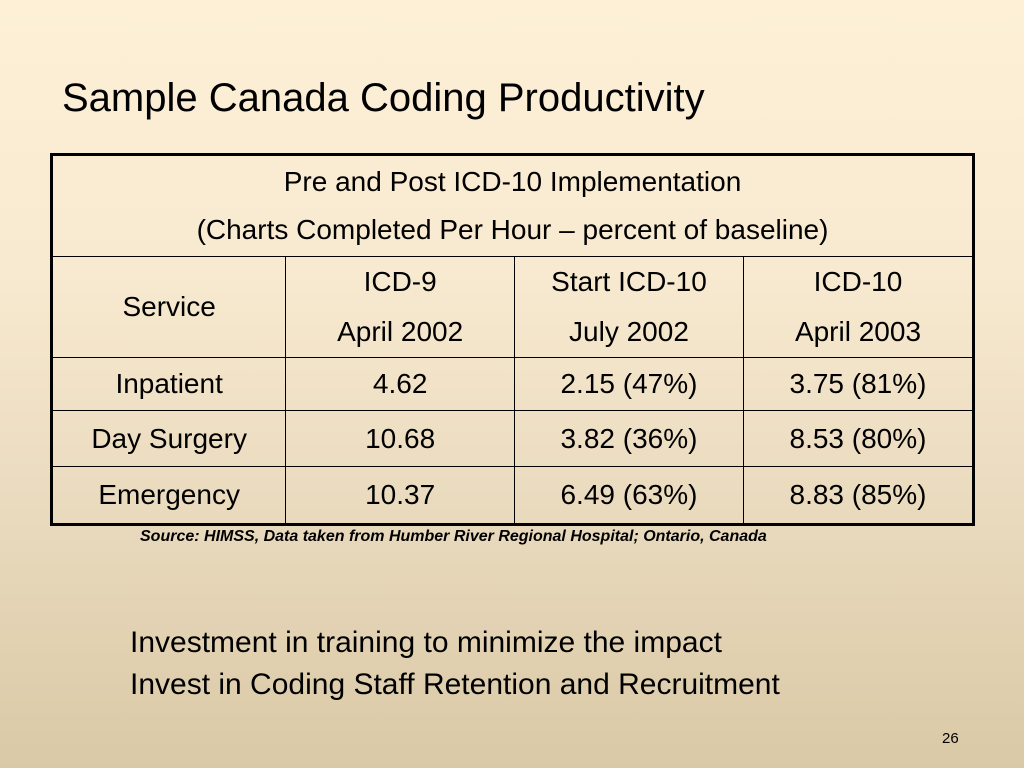  Describe the element at coordinates (400, 495) in the screenshot. I see `cell-icd9: 10.37` at that location.